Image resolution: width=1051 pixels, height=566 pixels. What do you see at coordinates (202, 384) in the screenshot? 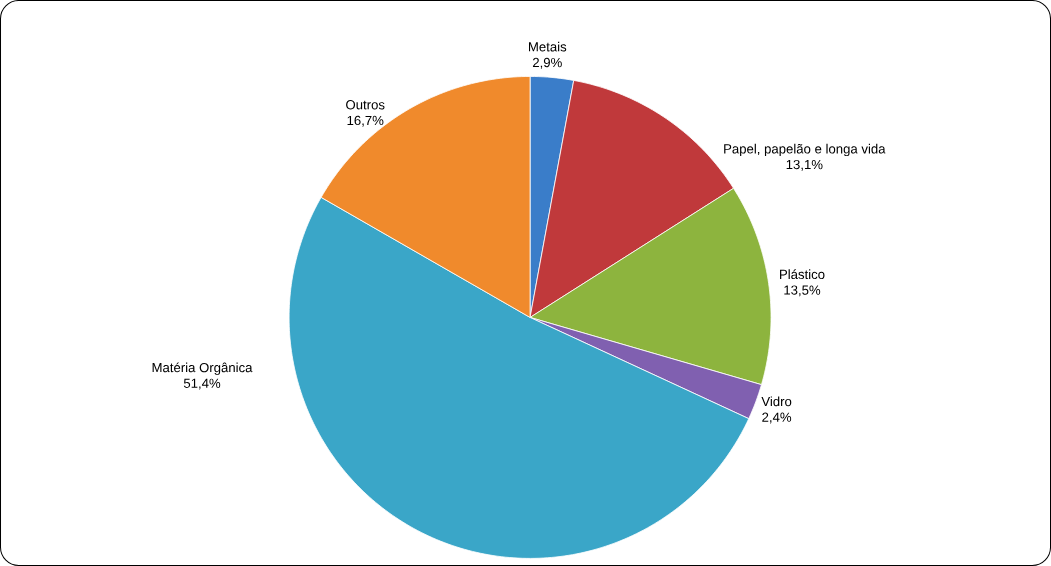
I see `data-label: 51,4%` at bounding box center [202, 384].